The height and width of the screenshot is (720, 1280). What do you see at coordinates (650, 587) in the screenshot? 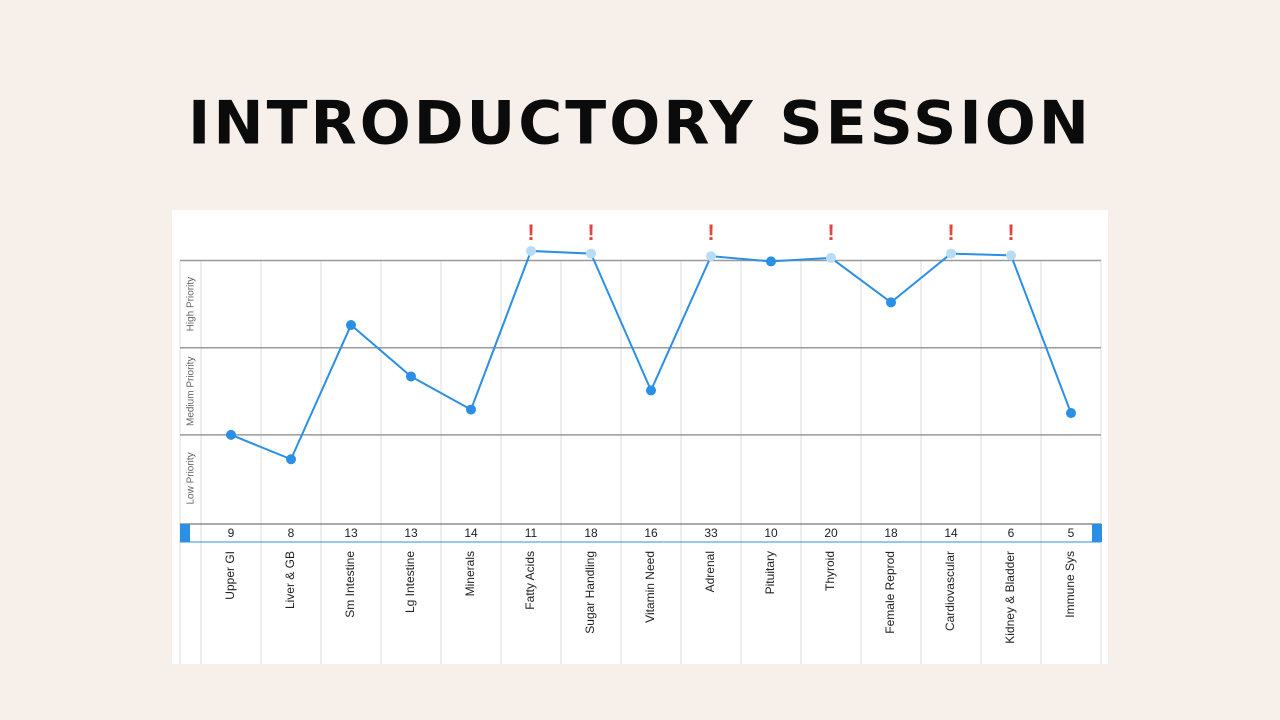
I see `x-tick-label: Vitamin Need` at bounding box center [650, 587].